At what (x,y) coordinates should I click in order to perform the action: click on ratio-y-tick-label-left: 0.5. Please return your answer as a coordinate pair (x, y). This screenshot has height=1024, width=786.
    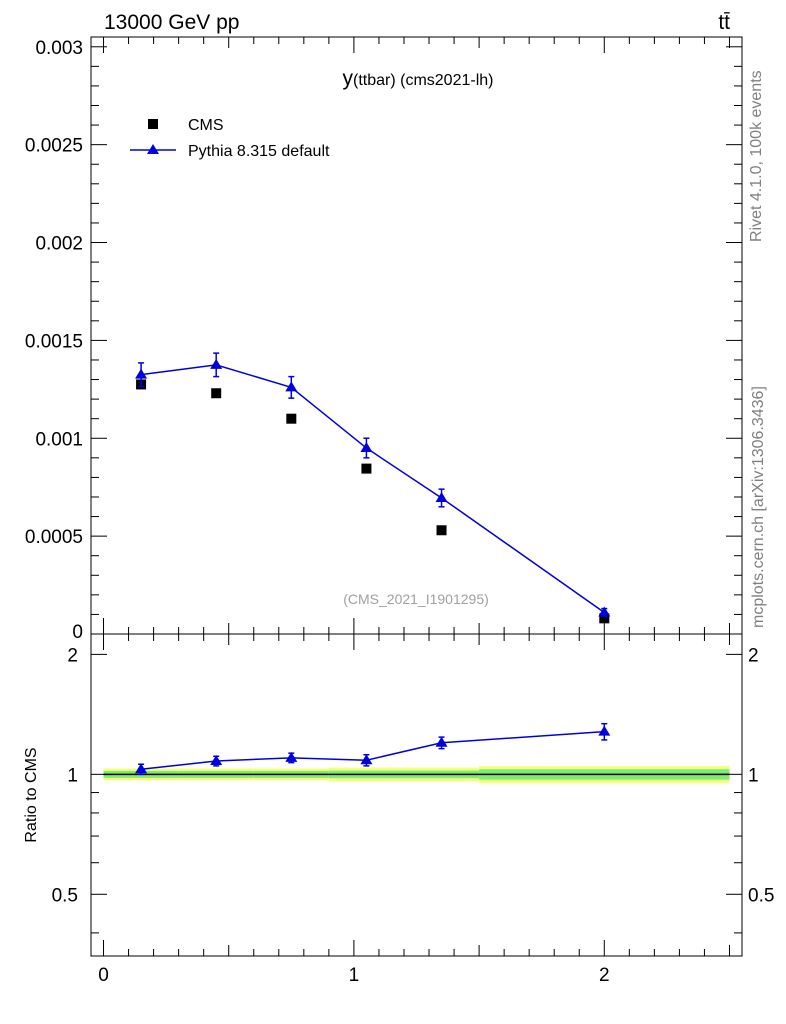
    Looking at the image, I should click on (65, 895).